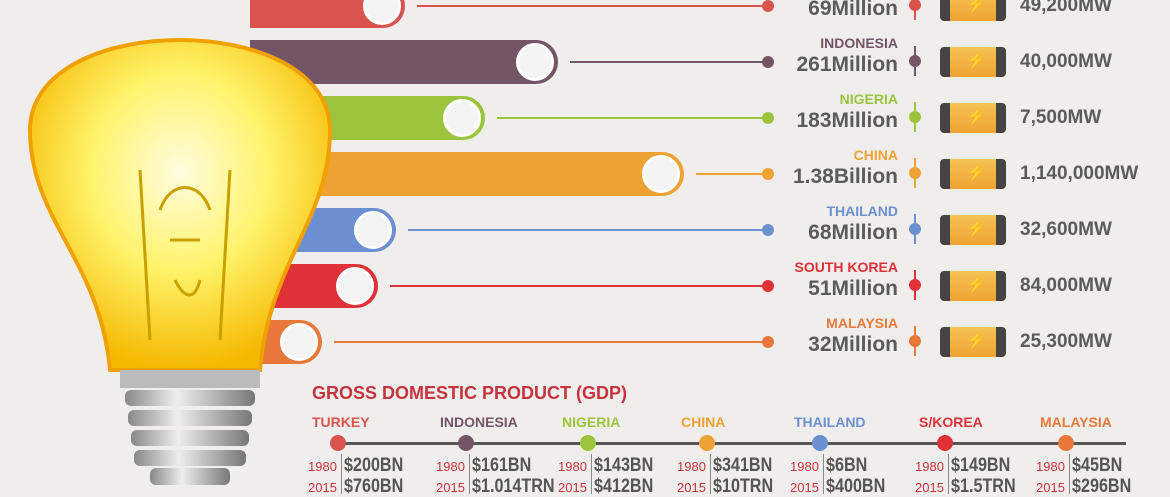 The width and height of the screenshot is (1170, 497). What do you see at coordinates (1066, 229) in the screenshot?
I see `power-capacity: 32,600MW` at bounding box center [1066, 229].